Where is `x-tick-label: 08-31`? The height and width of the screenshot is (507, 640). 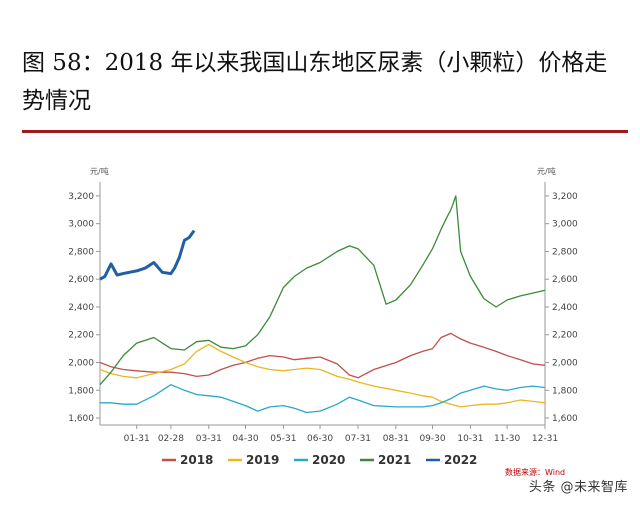 x-tick-label: 08-31 is located at coordinates (396, 439).